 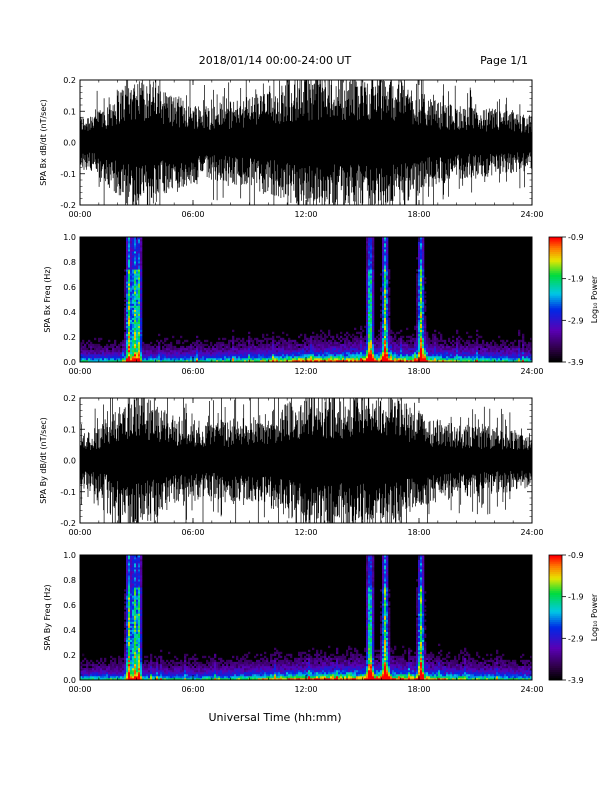 I want to click on x-tick-label: 12:00, so click(x=305, y=532).